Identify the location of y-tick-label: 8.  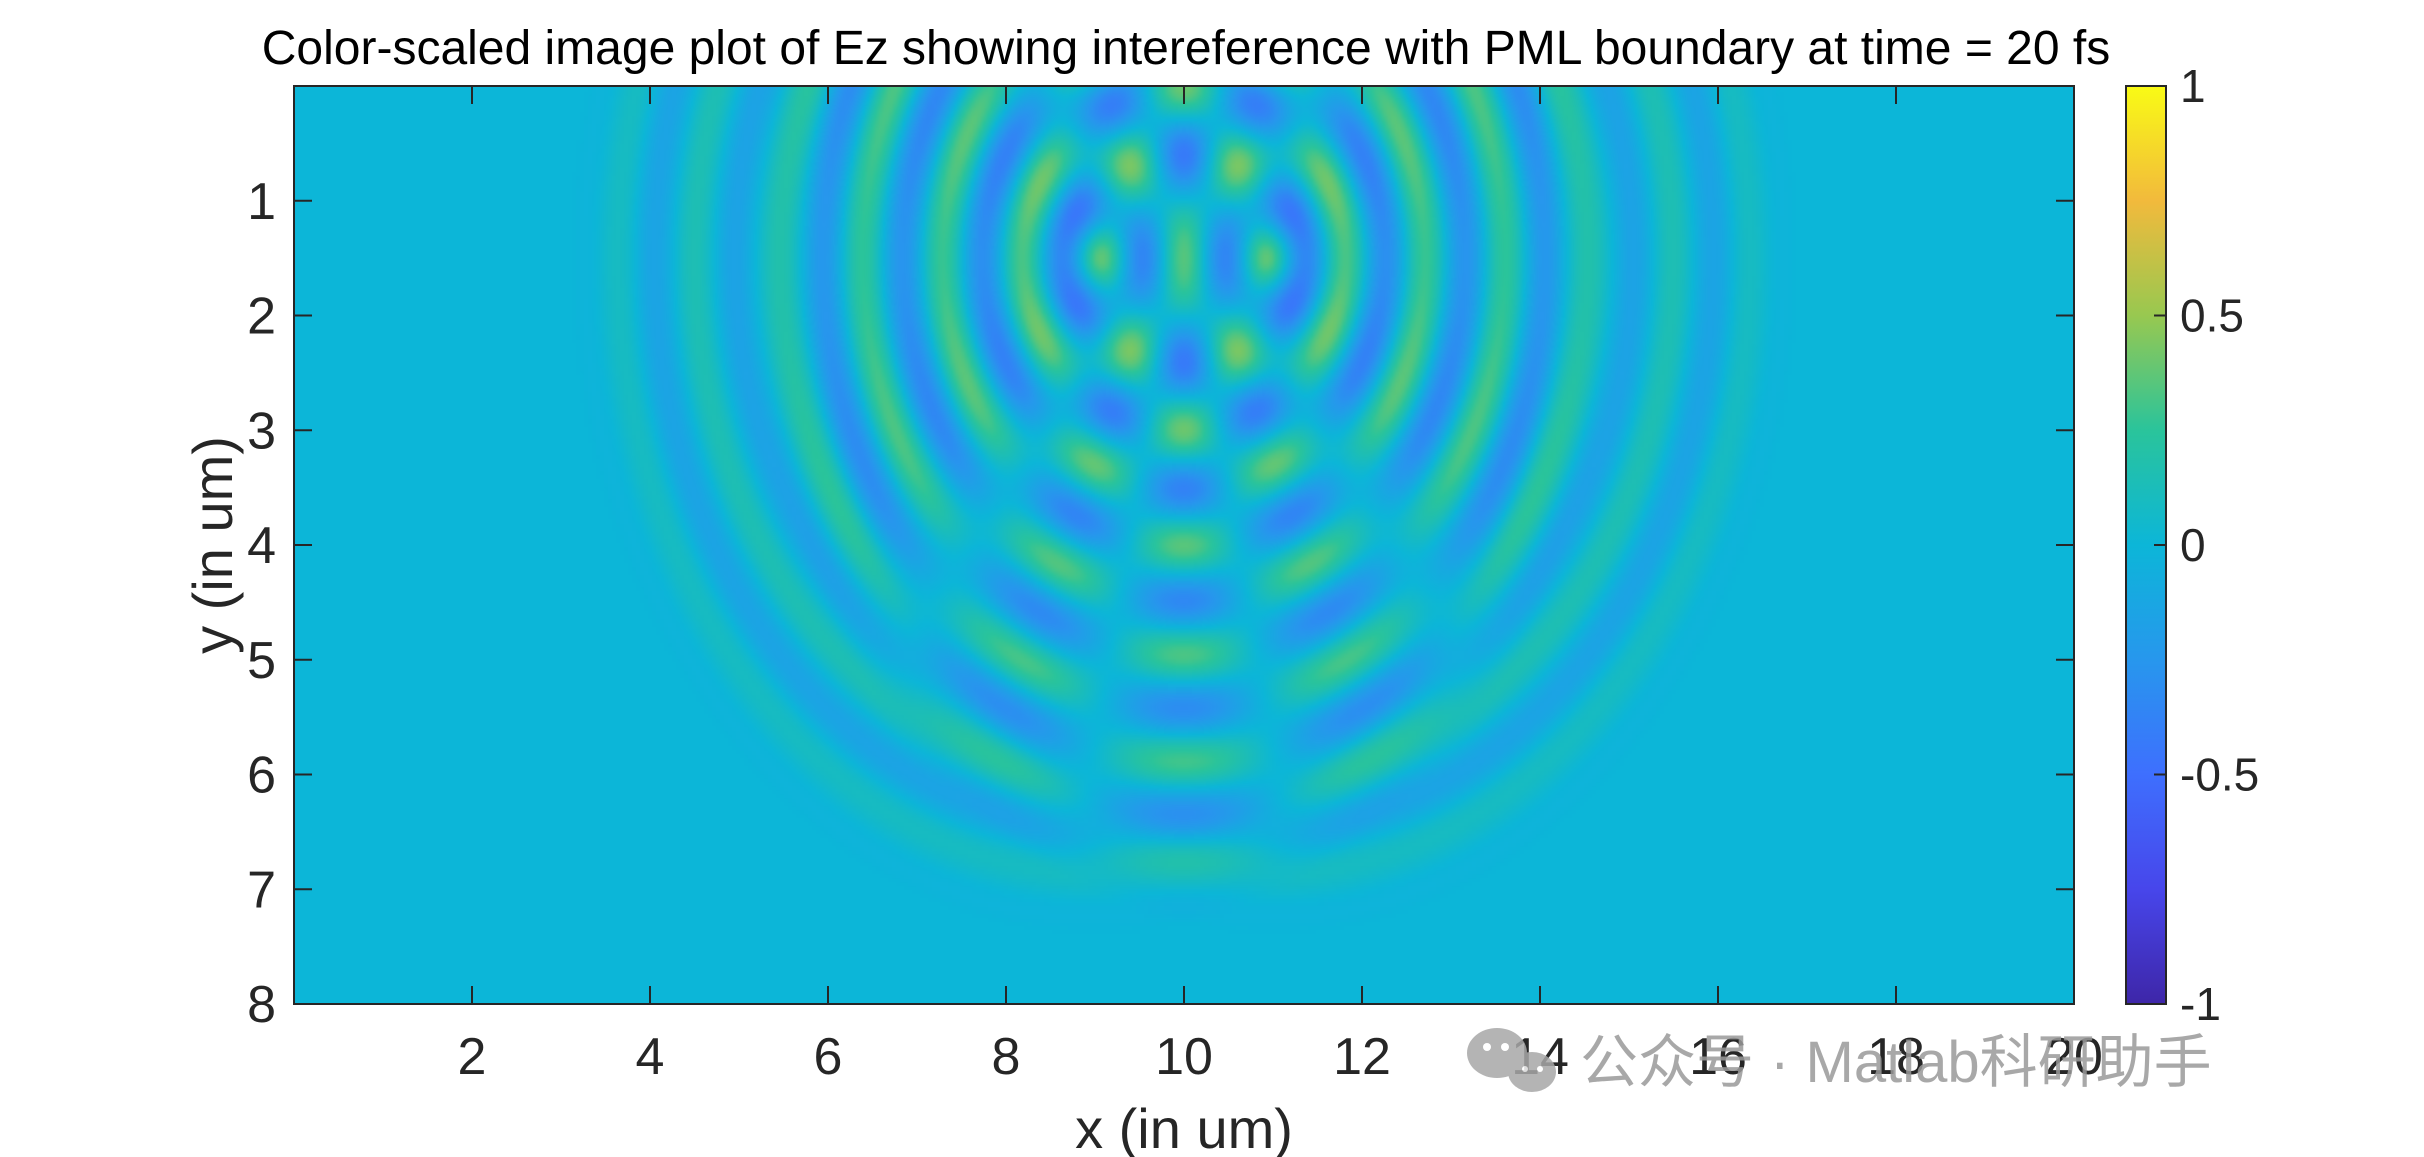
(261, 1005).